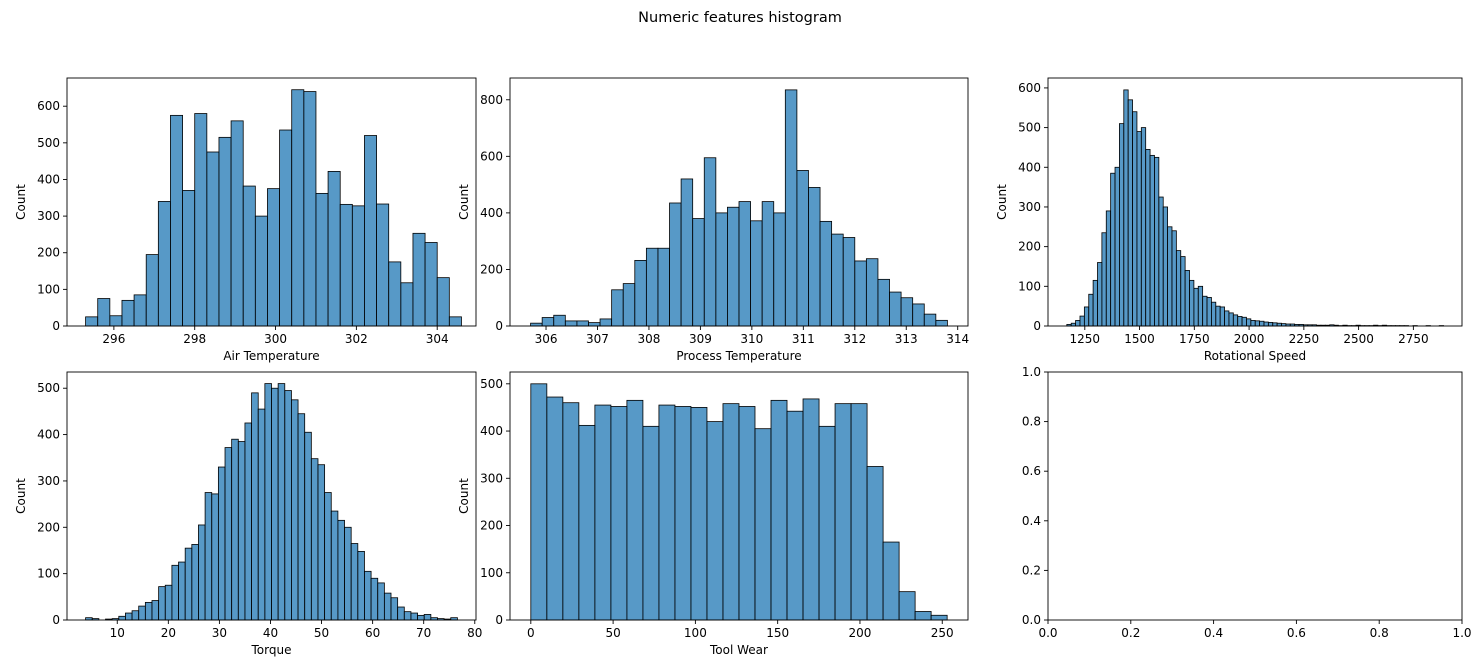 The height and width of the screenshot is (672, 1481). Describe the element at coordinates (1461, 633) in the screenshot. I see `x-tick-label: 1.0` at that location.